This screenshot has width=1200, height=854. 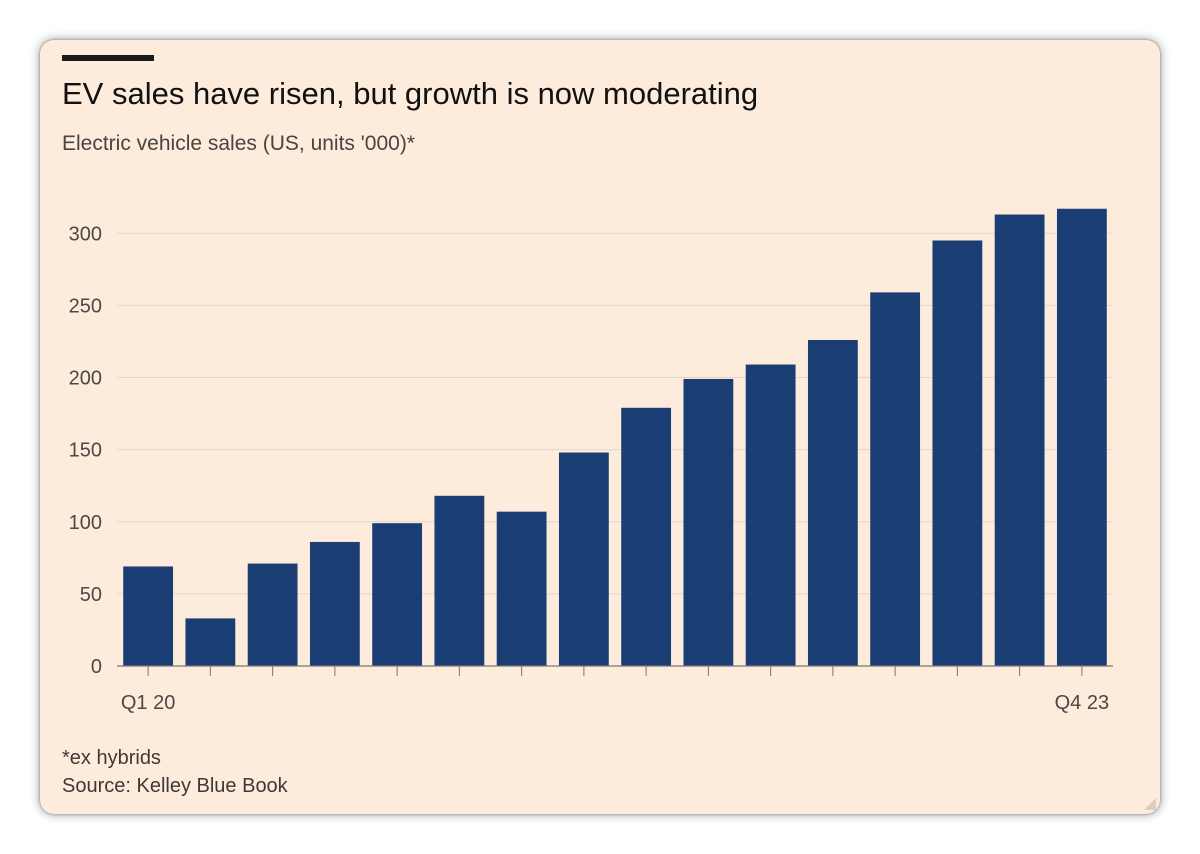 I want to click on y-tick-label: 0, so click(x=96, y=667).